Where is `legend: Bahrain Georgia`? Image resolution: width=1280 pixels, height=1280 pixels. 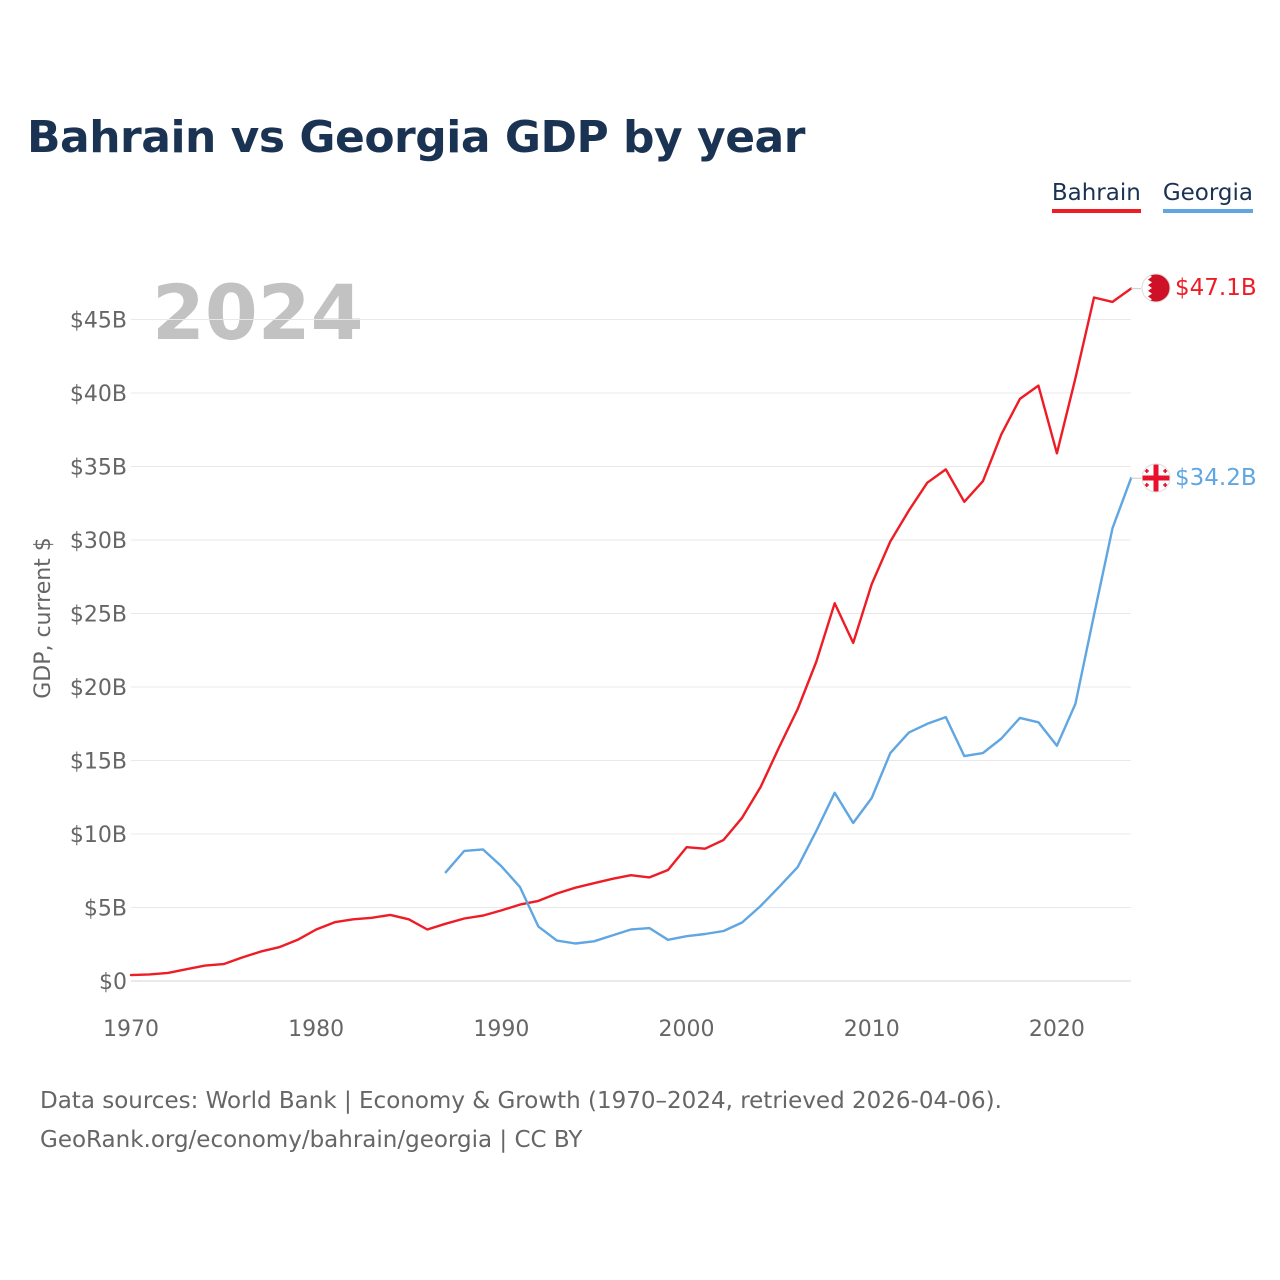
legend: Bahrain Georgia is located at coordinates (1152, 196).